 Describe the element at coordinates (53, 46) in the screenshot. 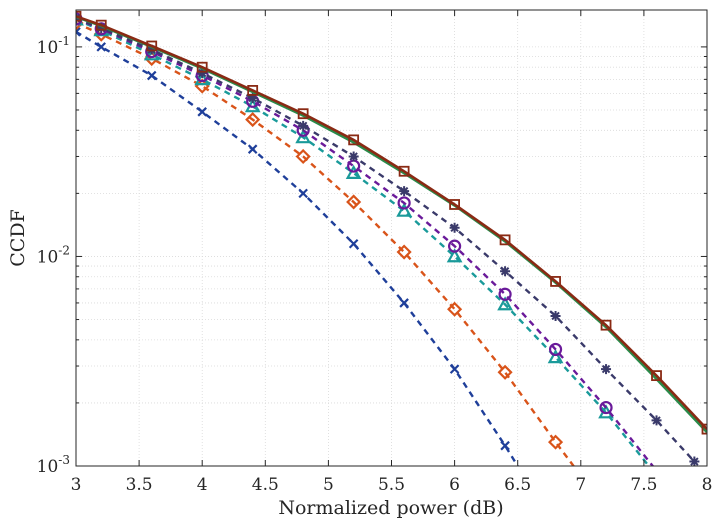

I see `y-tick-label: 10⁻¹` at that location.